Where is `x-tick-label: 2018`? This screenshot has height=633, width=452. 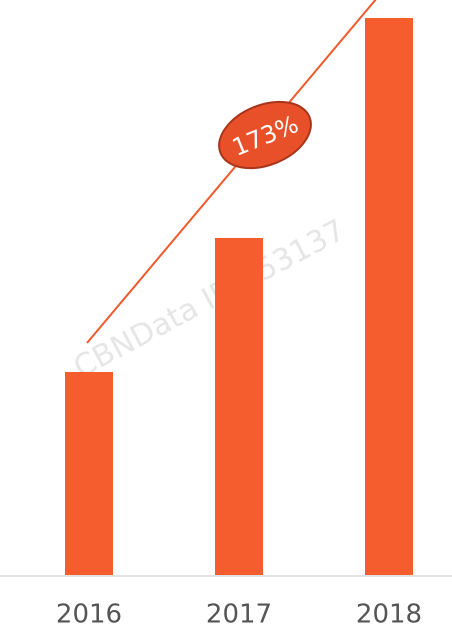 x-tick-label: 2018 is located at coordinates (389, 615).